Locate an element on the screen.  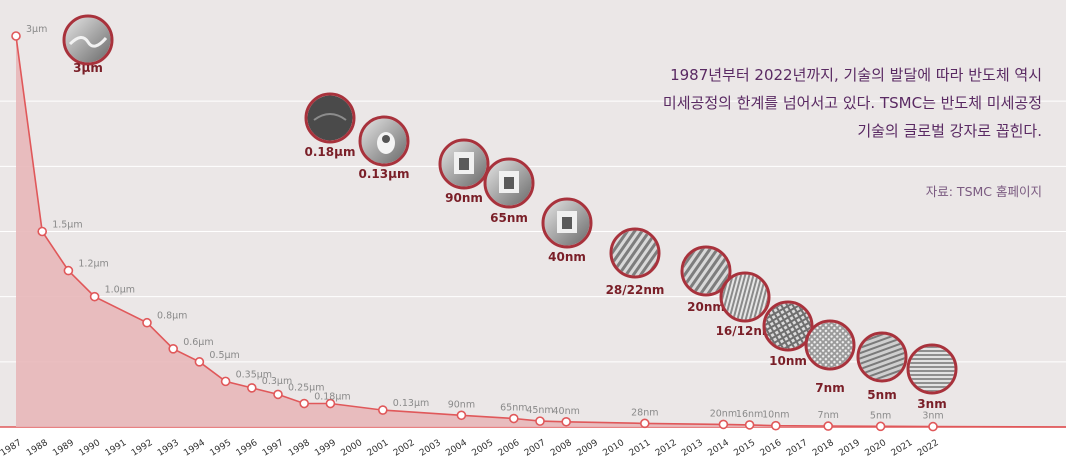
x-tick-label: 2010 is located at coordinates (613, 447).